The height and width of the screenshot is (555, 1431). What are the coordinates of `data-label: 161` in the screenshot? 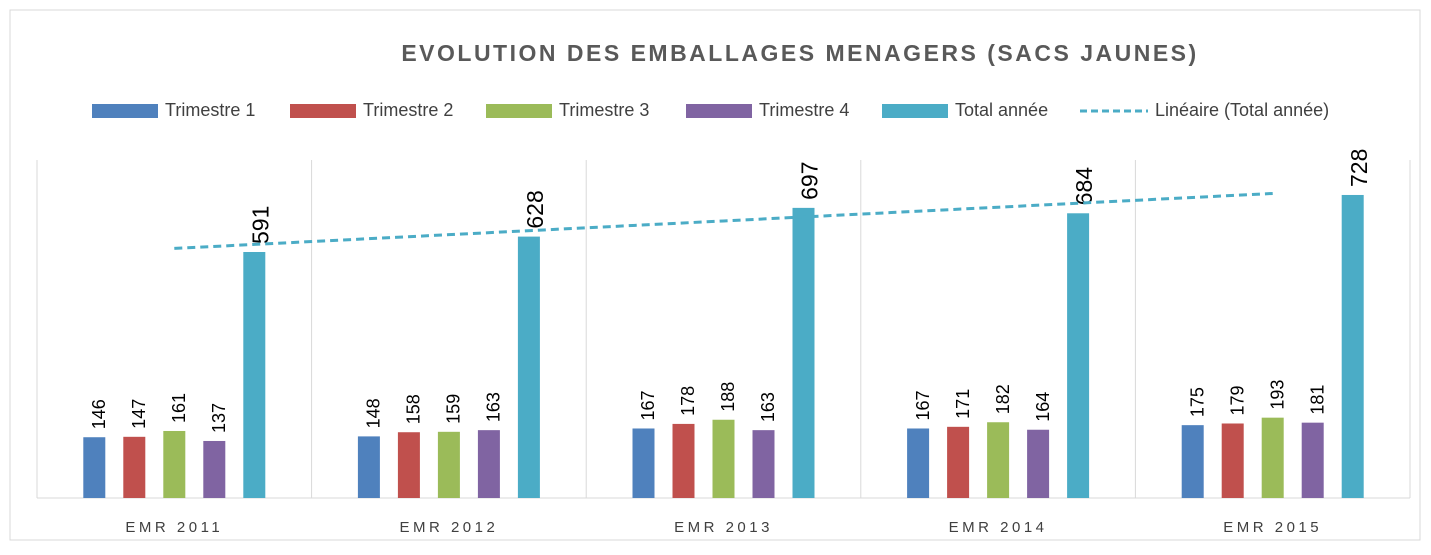 It's located at (179, 408).